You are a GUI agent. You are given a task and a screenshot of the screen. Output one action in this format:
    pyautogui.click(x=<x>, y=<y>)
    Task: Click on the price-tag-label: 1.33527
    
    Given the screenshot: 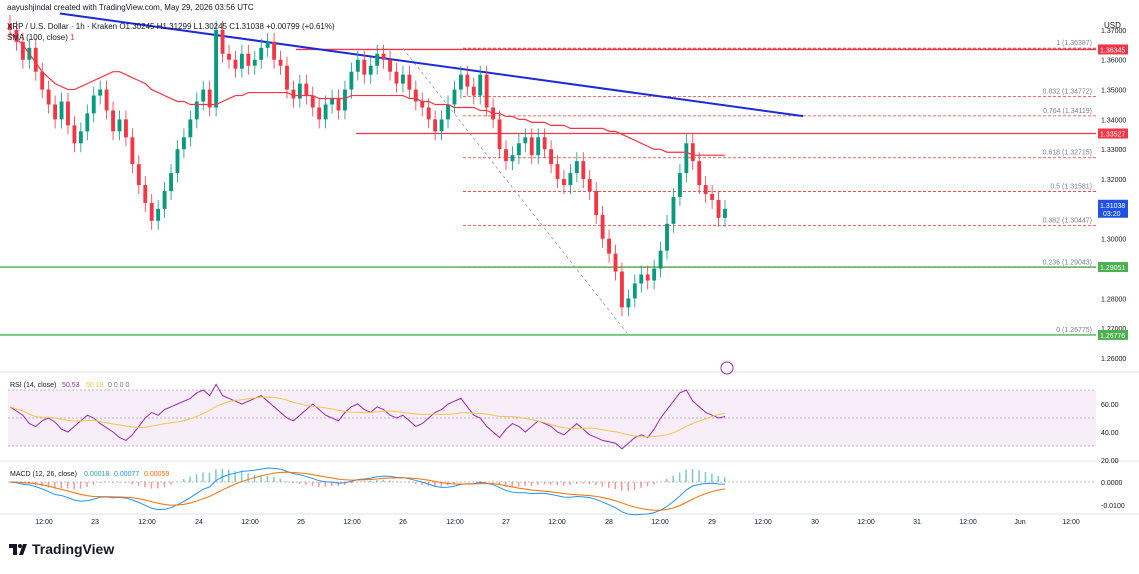 What is the action you would take?
    pyautogui.click(x=1112, y=135)
    